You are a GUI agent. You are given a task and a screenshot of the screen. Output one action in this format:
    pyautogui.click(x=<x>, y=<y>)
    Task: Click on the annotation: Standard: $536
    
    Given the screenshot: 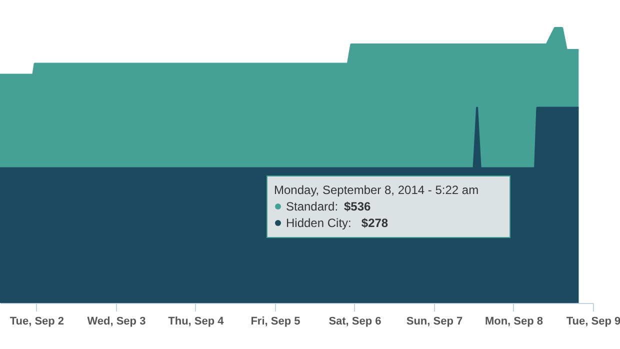 What is the action you would take?
    pyautogui.click(x=329, y=207)
    